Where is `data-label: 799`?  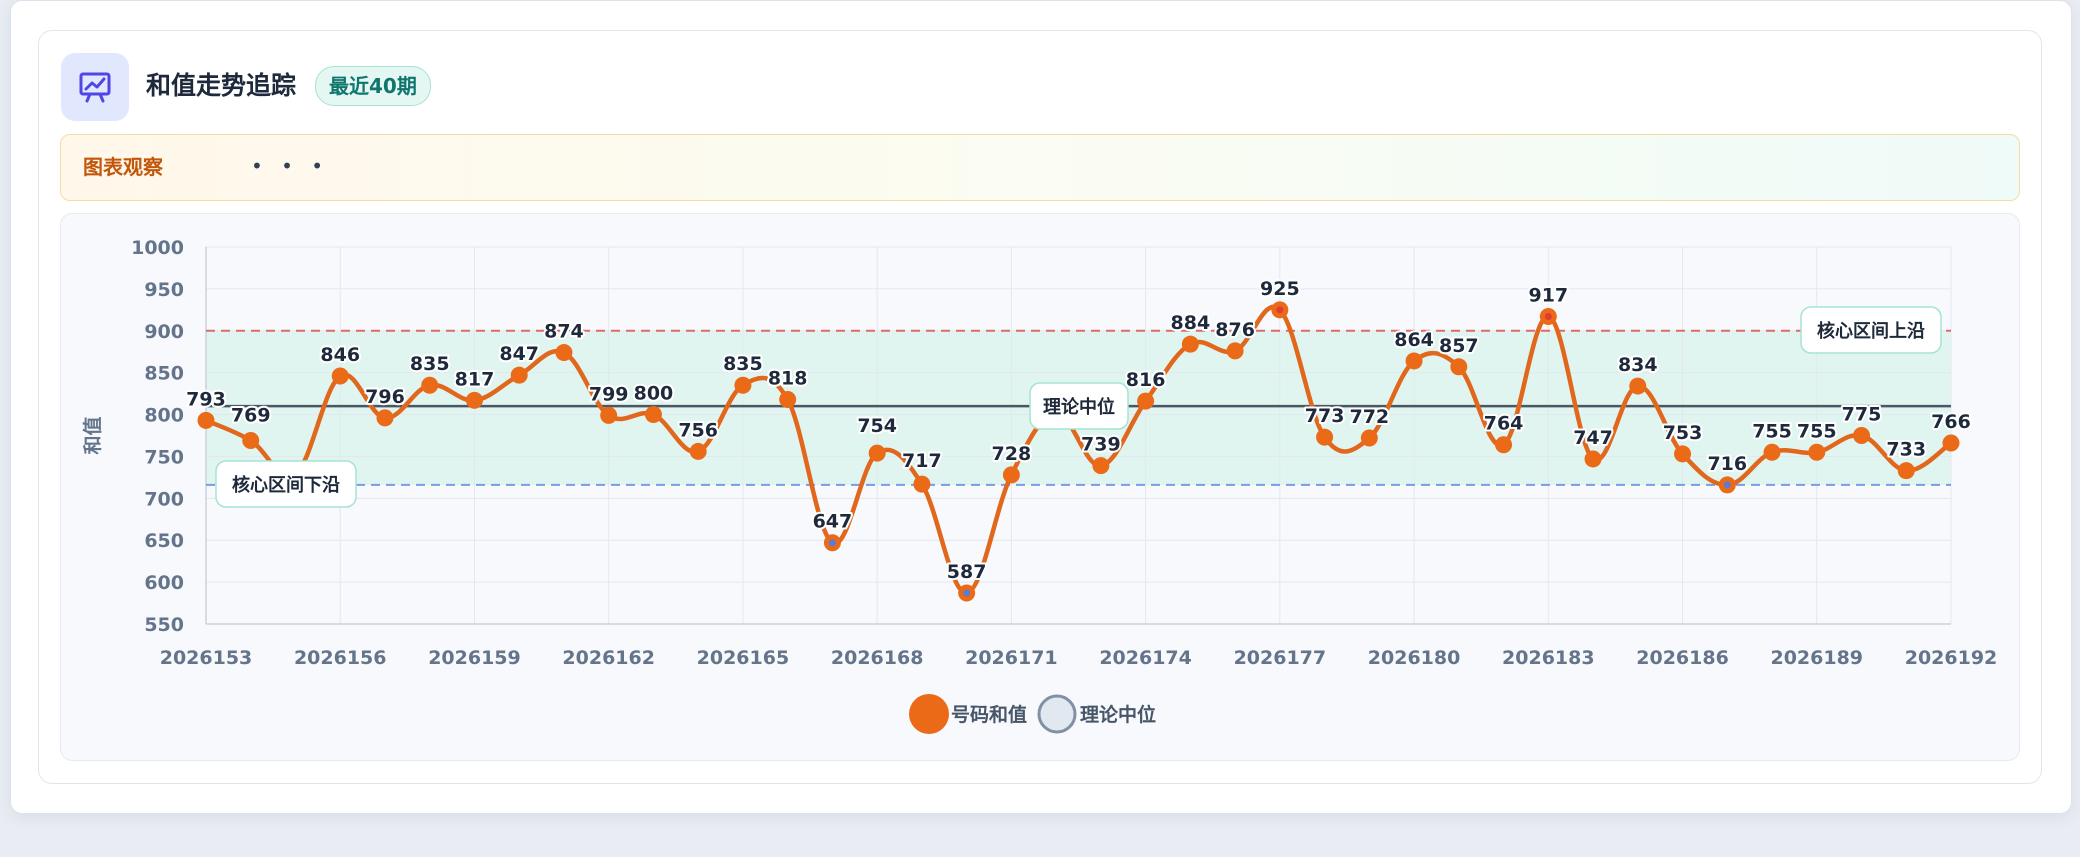 data-label: 799 is located at coordinates (609, 394).